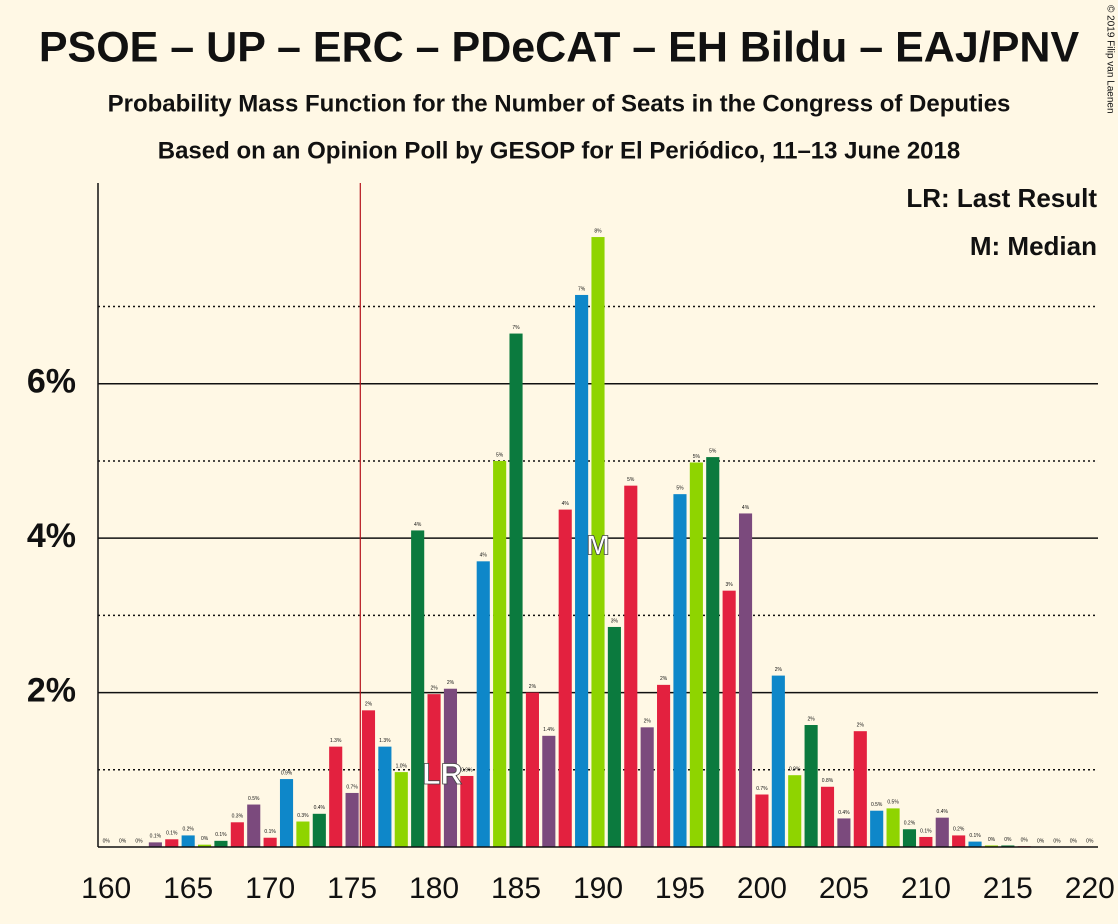 Image resolution: width=1118 pixels, height=924 pixels. Describe the element at coordinates (51, 382) in the screenshot. I see `y-tick-label: 6%` at that location.